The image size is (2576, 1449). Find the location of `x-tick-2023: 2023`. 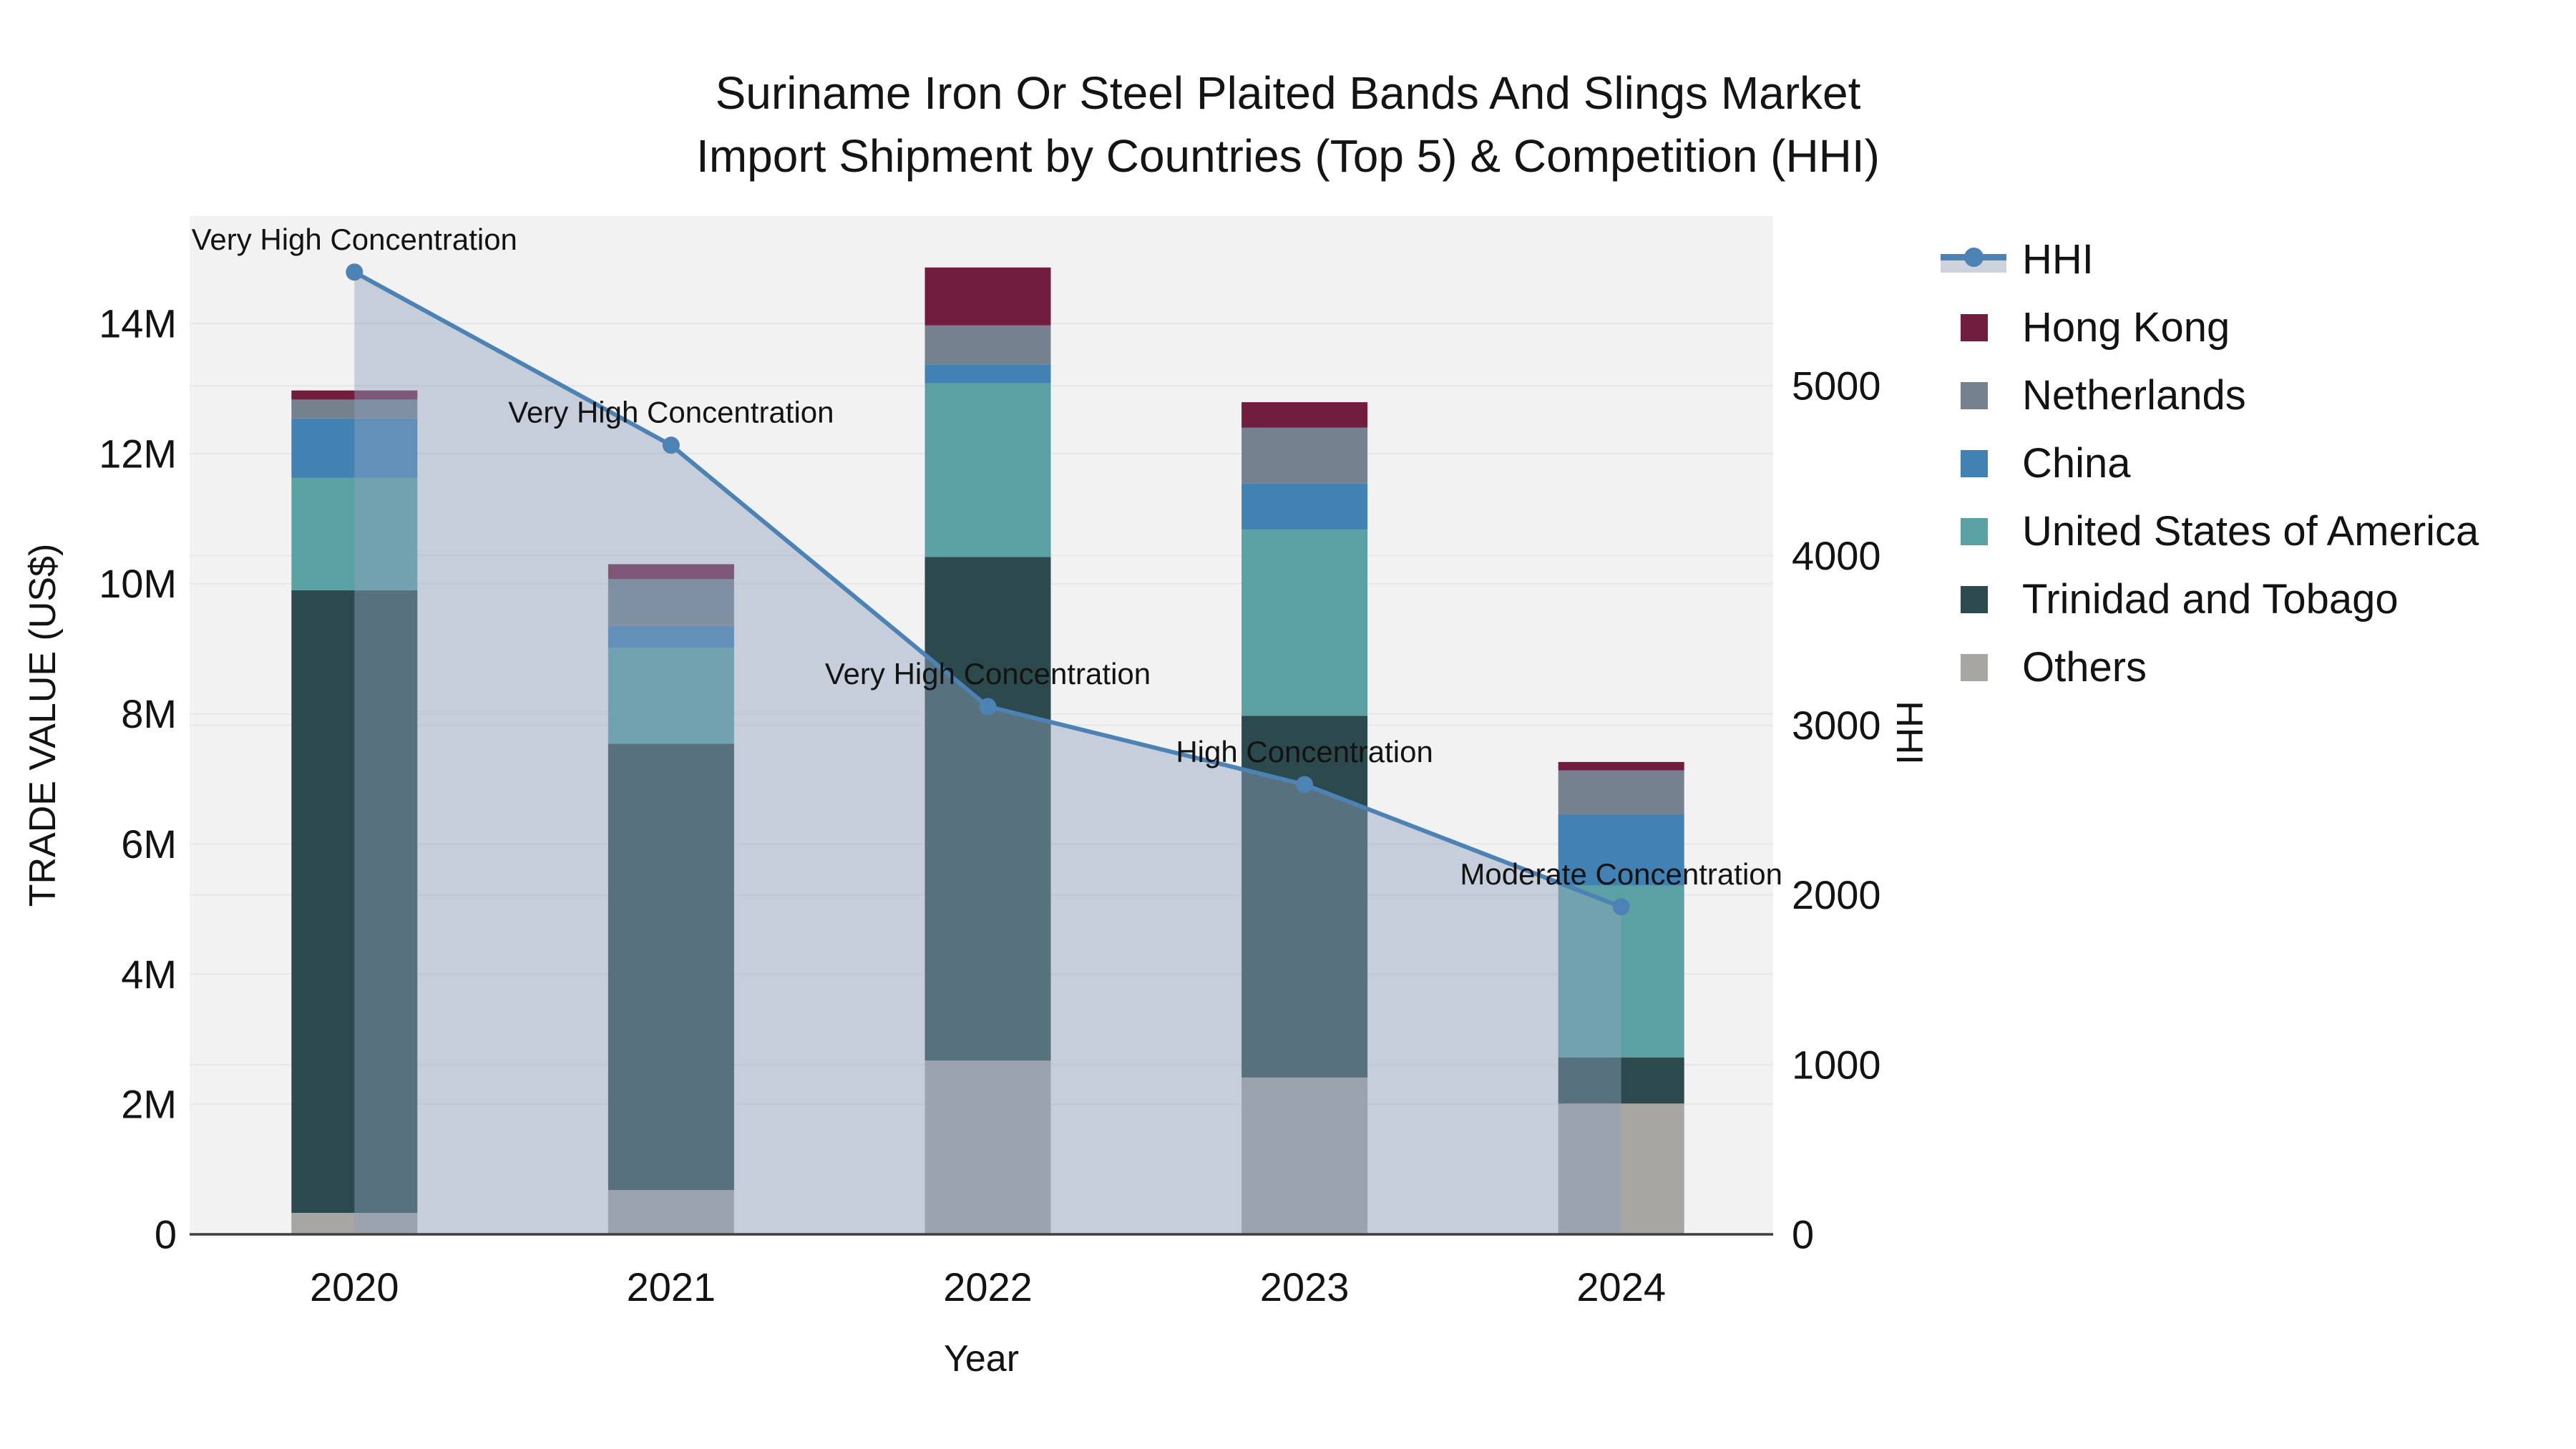

x-tick-2023: 2023 is located at coordinates (1305, 1286).